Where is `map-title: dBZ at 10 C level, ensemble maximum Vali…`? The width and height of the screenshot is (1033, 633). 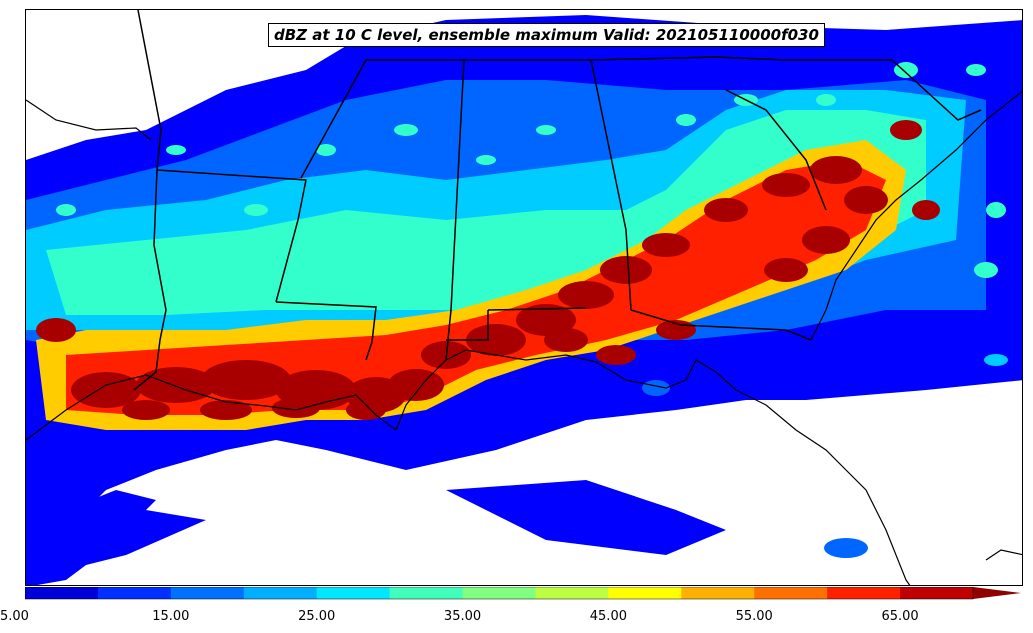 map-title: dBZ at 10 C level, ensemble maximum Vali… is located at coordinates (546, 35).